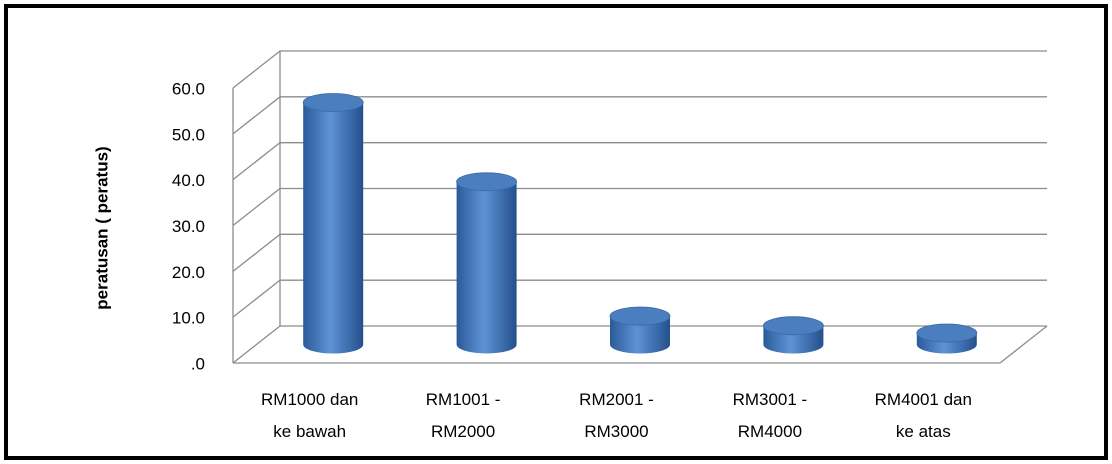 The image size is (1112, 464). Describe the element at coordinates (463, 415) in the screenshot. I see `x-tick-label: RM1001 -RM2000` at that location.